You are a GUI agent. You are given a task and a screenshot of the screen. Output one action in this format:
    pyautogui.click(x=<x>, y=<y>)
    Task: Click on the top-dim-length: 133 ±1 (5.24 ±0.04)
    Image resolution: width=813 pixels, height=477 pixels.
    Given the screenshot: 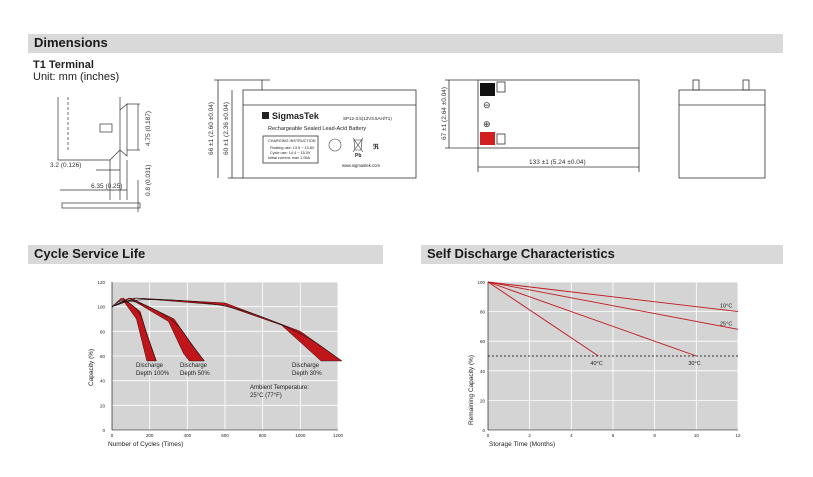 What is the action you would take?
    pyautogui.click(x=557, y=162)
    